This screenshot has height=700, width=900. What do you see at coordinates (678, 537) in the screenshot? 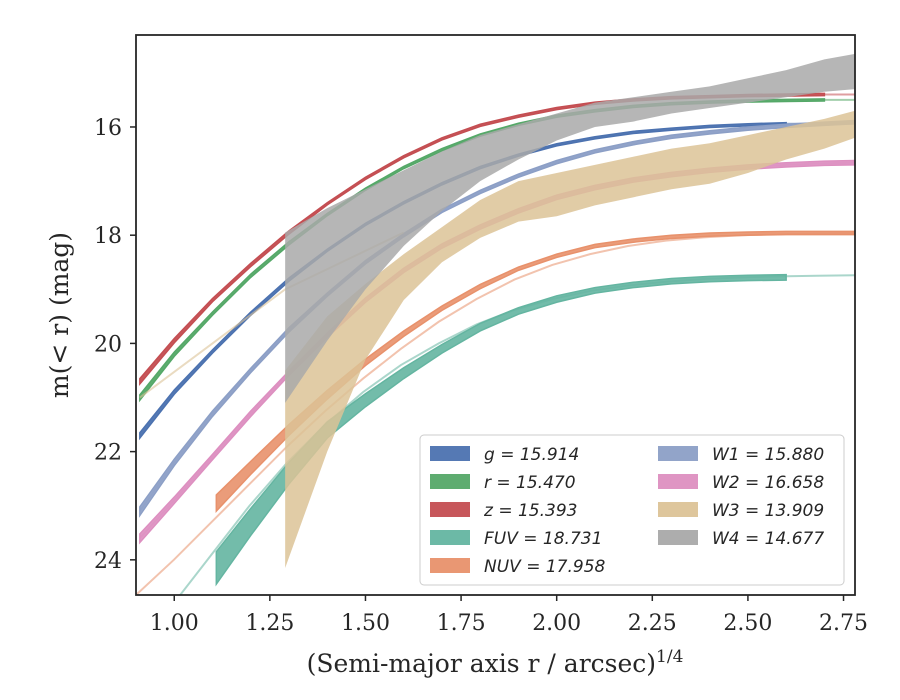
I see `legend-swatch-w4` at bounding box center [678, 537].